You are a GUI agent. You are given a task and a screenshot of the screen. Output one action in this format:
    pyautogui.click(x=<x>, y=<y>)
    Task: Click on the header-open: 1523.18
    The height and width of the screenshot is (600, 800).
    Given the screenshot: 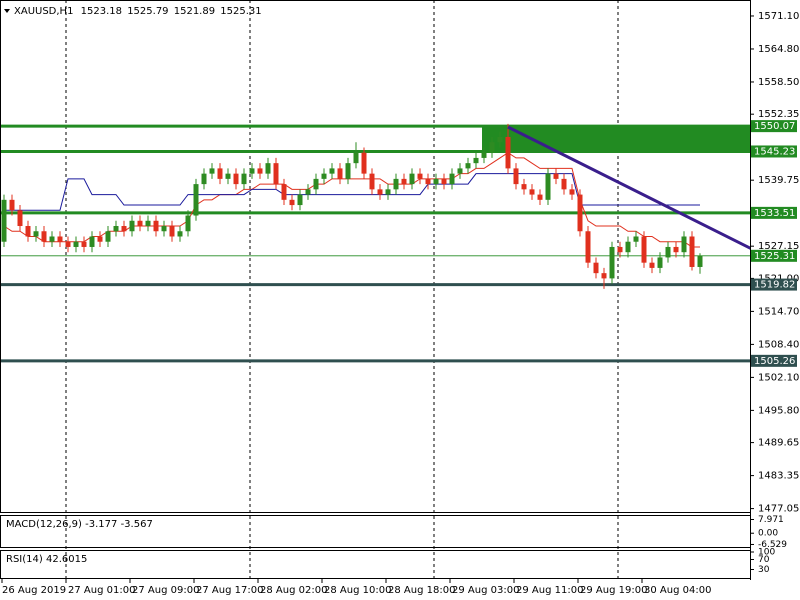 What is the action you would take?
    pyautogui.click(x=101, y=11)
    